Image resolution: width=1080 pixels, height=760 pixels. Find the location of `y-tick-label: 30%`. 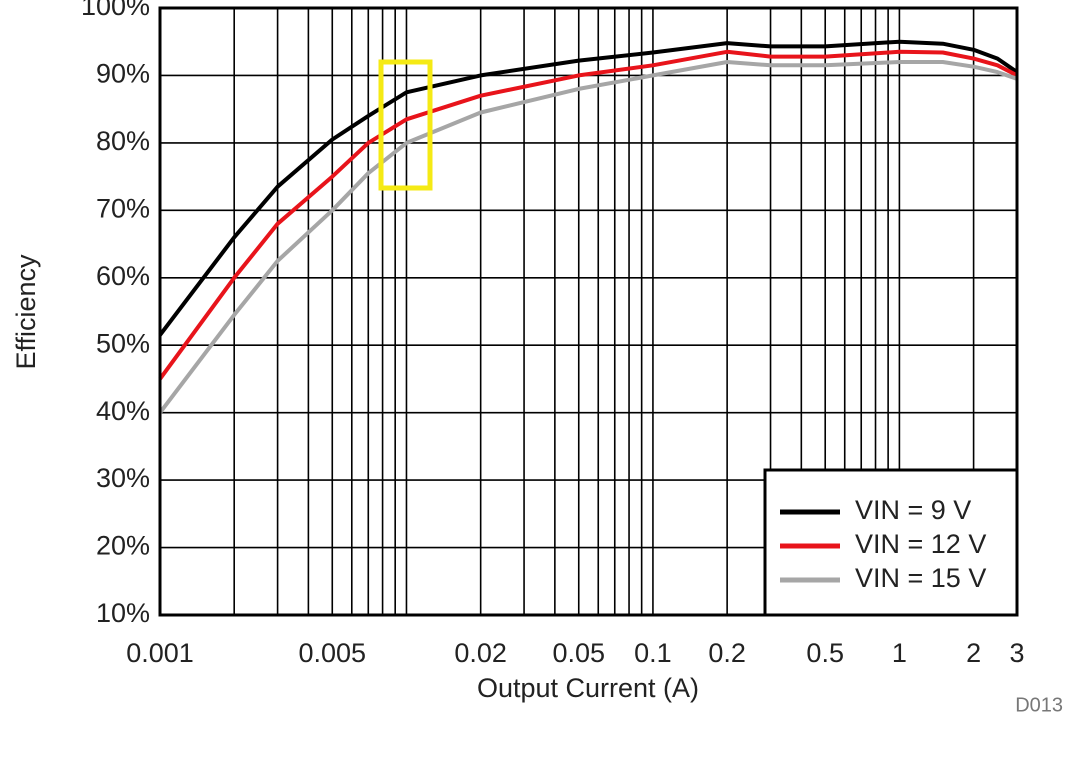

y-tick-label: 30% is located at coordinates (123, 478).